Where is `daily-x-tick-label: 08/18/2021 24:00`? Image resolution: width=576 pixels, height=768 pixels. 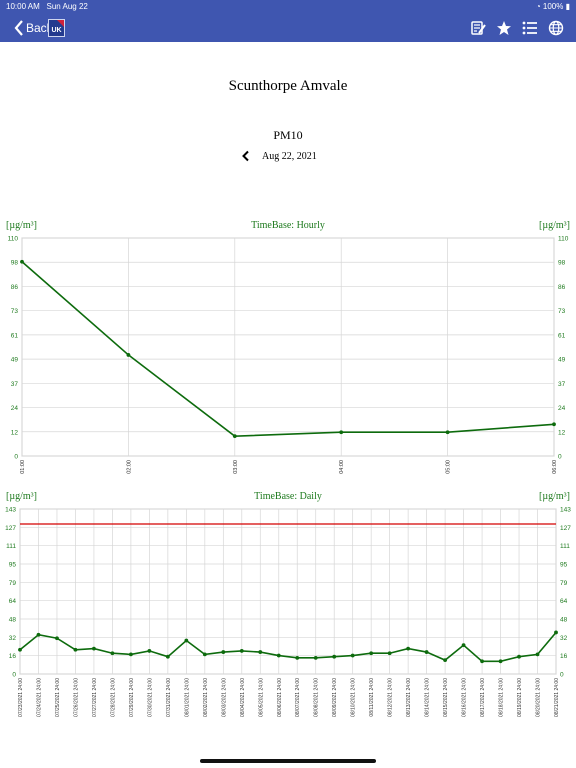 daily-x-tick-label: 08/18/2021 24:00 is located at coordinates (502, 697).